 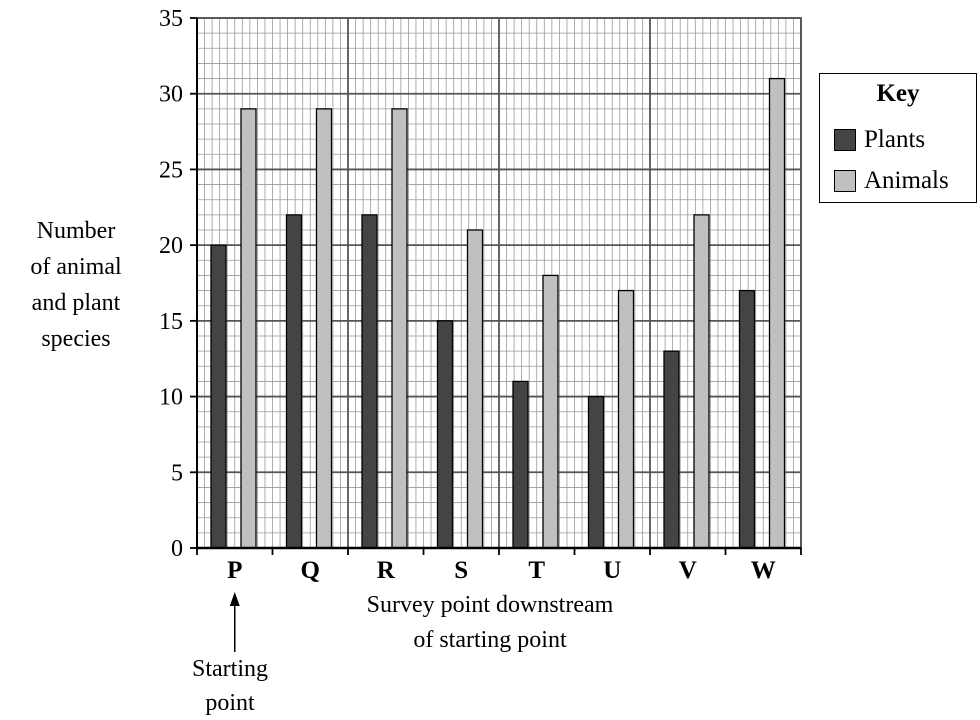 I want to click on y-axis-label-line-3: and plant, so click(x=76, y=303).